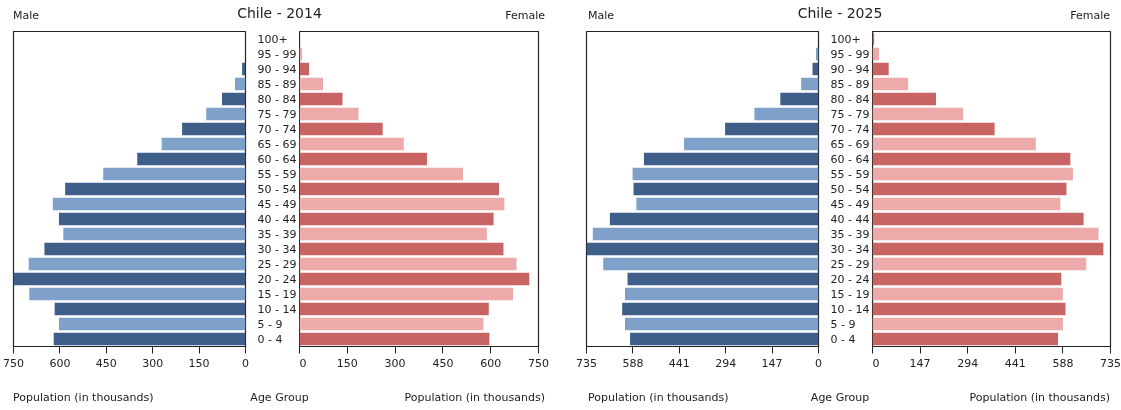  What do you see at coordinates (850, 309) in the screenshot?
I see `y-tick-label: 10 - 14` at bounding box center [850, 309].